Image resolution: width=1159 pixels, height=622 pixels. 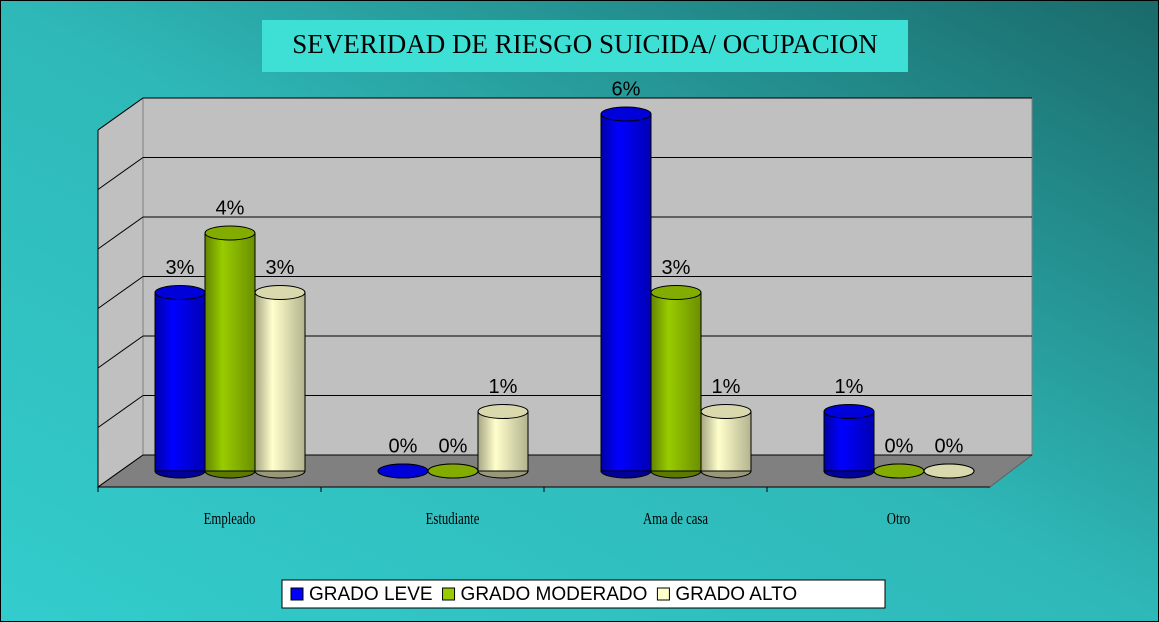 What do you see at coordinates (554, 594) in the screenshot?
I see `legend-label: GRADO MODERADO` at bounding box center [554, 594].